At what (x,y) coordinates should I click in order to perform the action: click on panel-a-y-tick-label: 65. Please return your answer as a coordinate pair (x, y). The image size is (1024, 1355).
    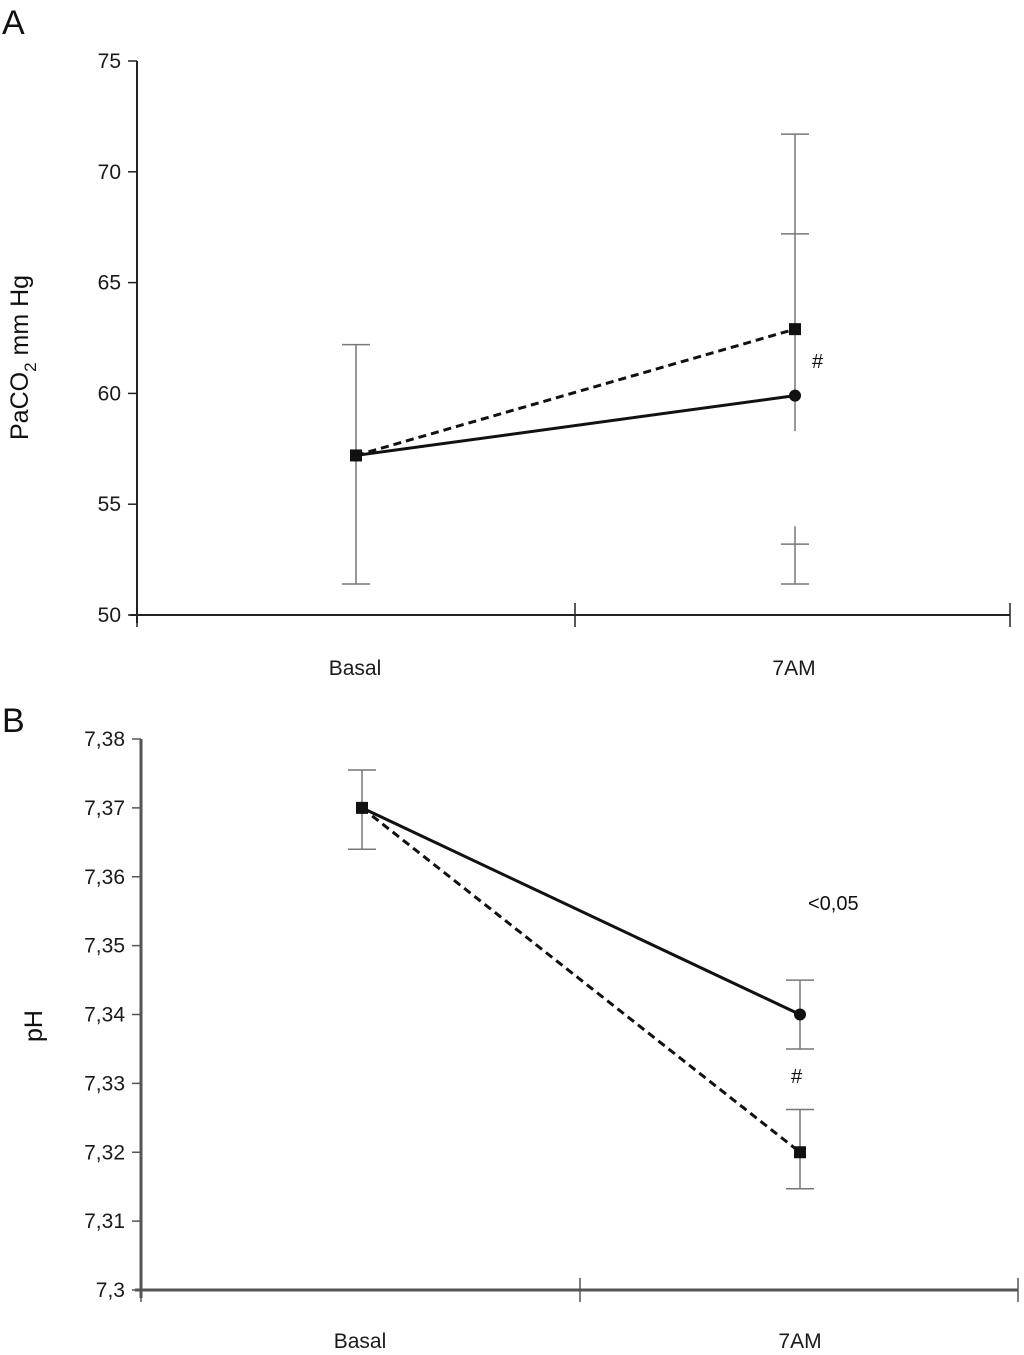
    Looking at the image, I should click on (109, 283).